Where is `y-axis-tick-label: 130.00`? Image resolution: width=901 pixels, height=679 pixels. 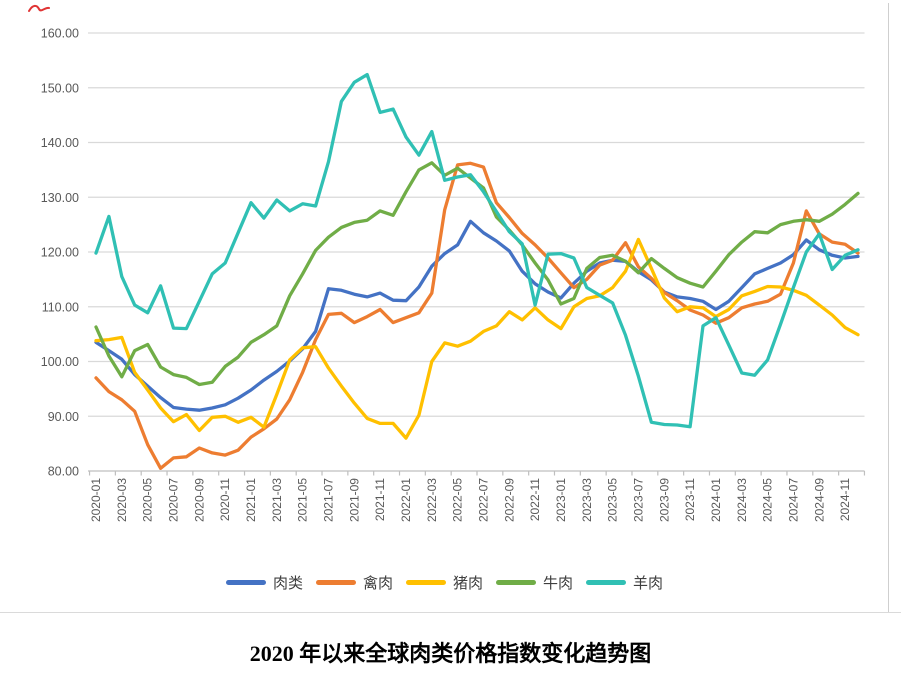
y-axis-tick-label: 130.00 is located at coordinates (60, 198).